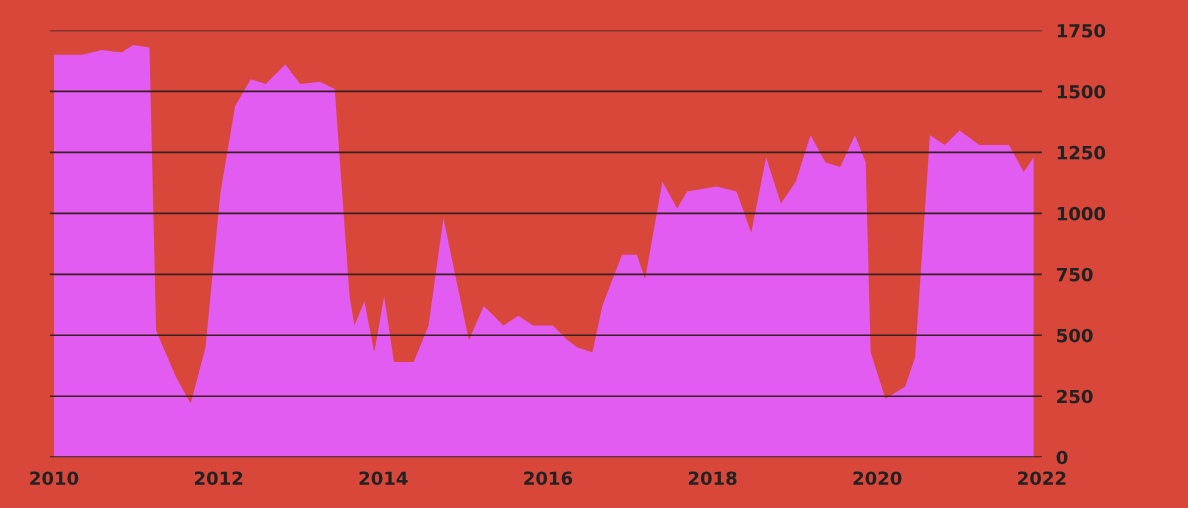 The width and height of the screenshot is (1188, 508). I want to click on y-tick-label: 500, so click(1075, 335).